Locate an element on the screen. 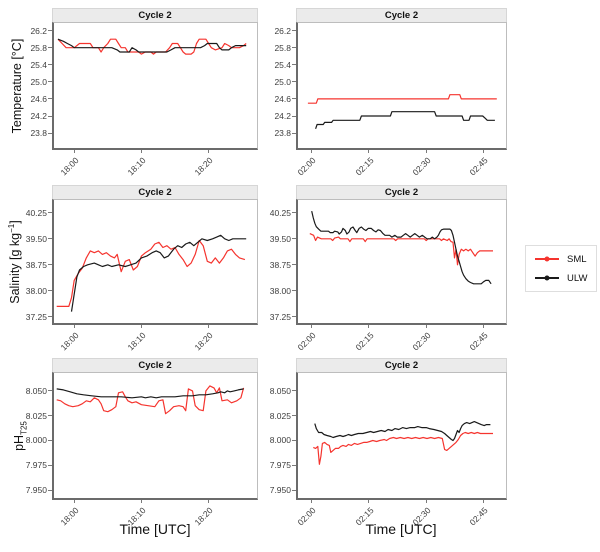 Image resolution: width=600 pixels, height=552 pixels. ytick-label: 7.975 is located at coordinates (280, 465).